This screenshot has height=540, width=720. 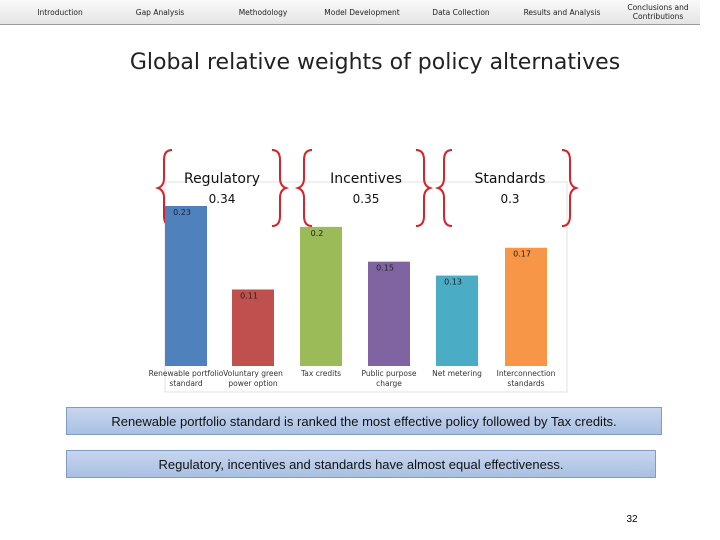 What do you see at coordinates (658, 12) in the screenshot?
I see `nav-tab: Conclusions and Contributions` at bounding box center [658, 12].